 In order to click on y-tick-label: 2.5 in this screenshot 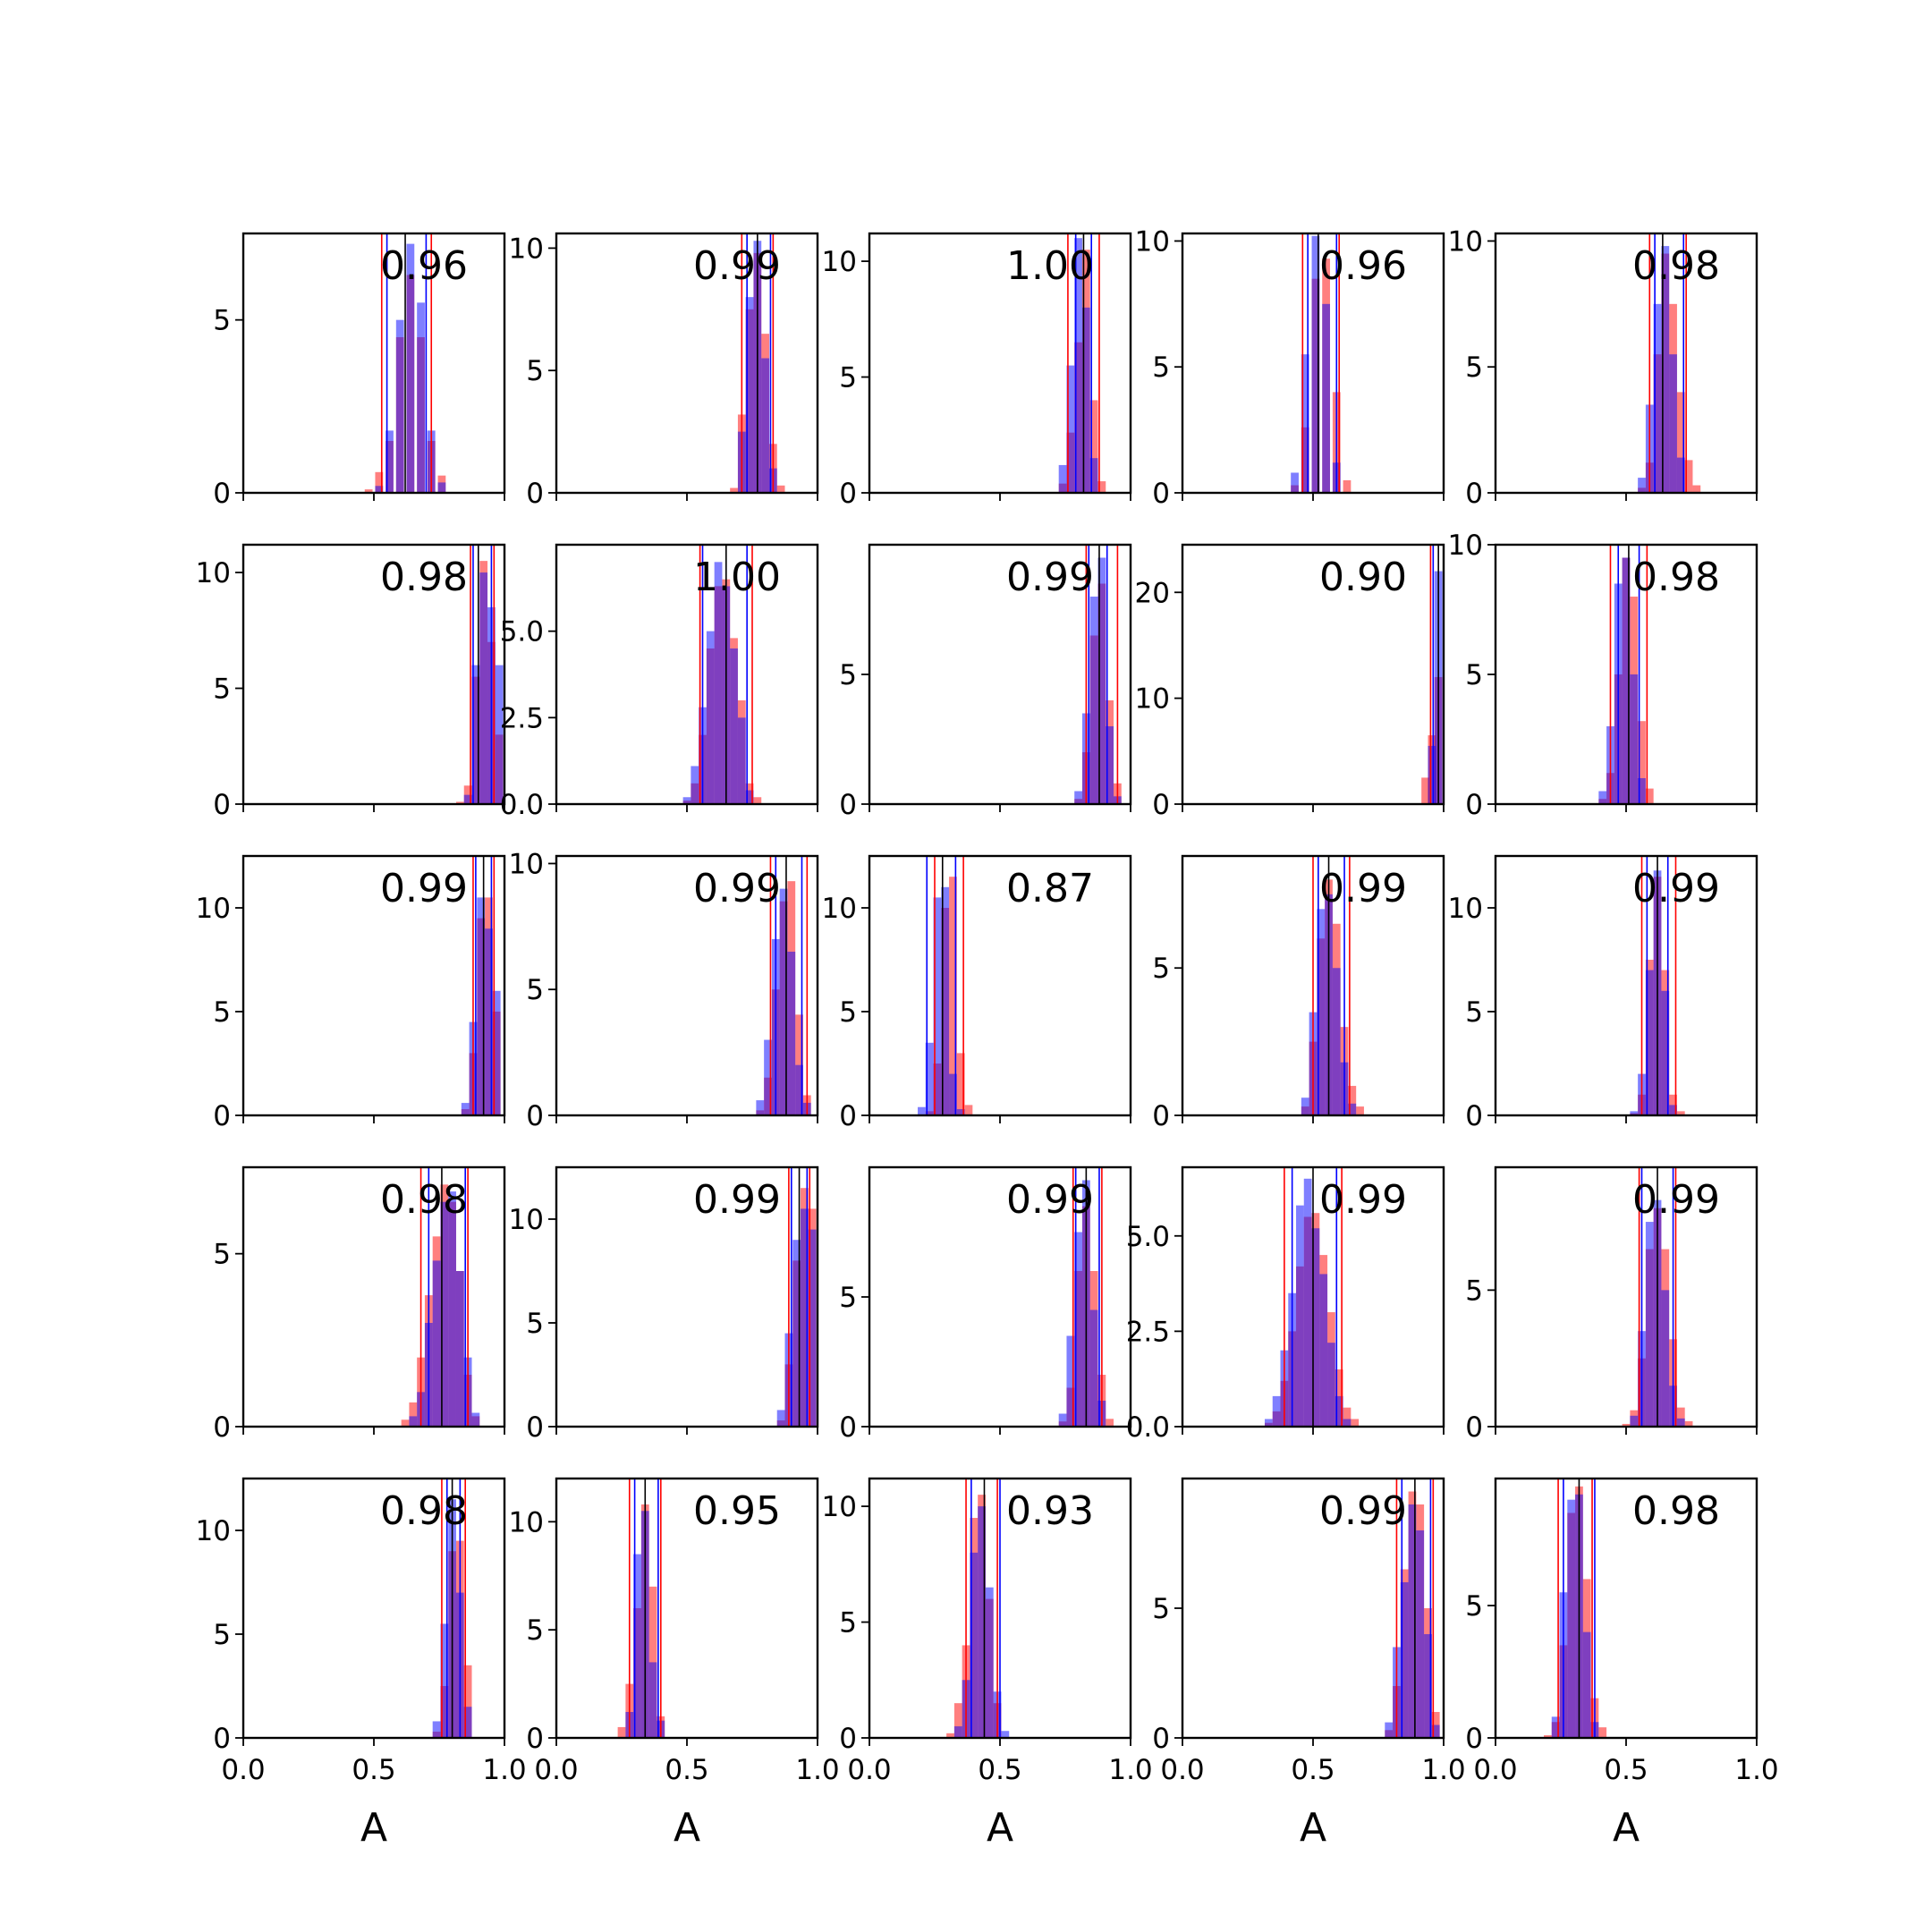, I will do `click(1148, 1332)`.